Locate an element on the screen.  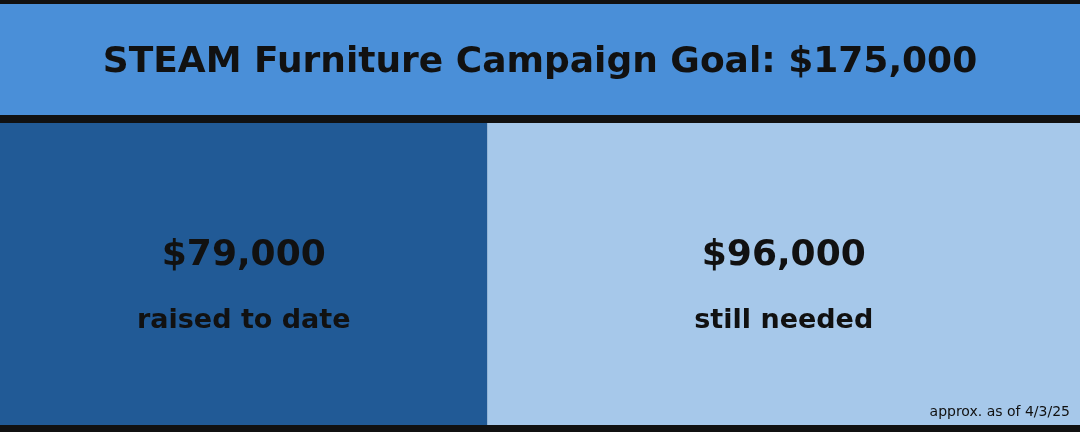
series-label: still needed is located at coordinates (784, 319).